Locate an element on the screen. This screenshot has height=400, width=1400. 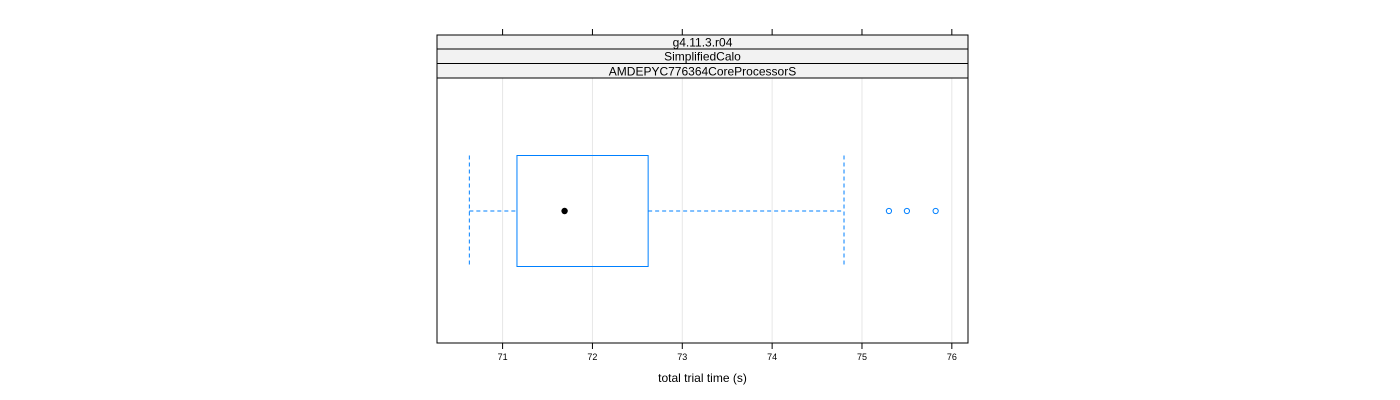
strip-3-label: AMDEPYC776364CoreProcessorS is located at coordinates (702, 72).